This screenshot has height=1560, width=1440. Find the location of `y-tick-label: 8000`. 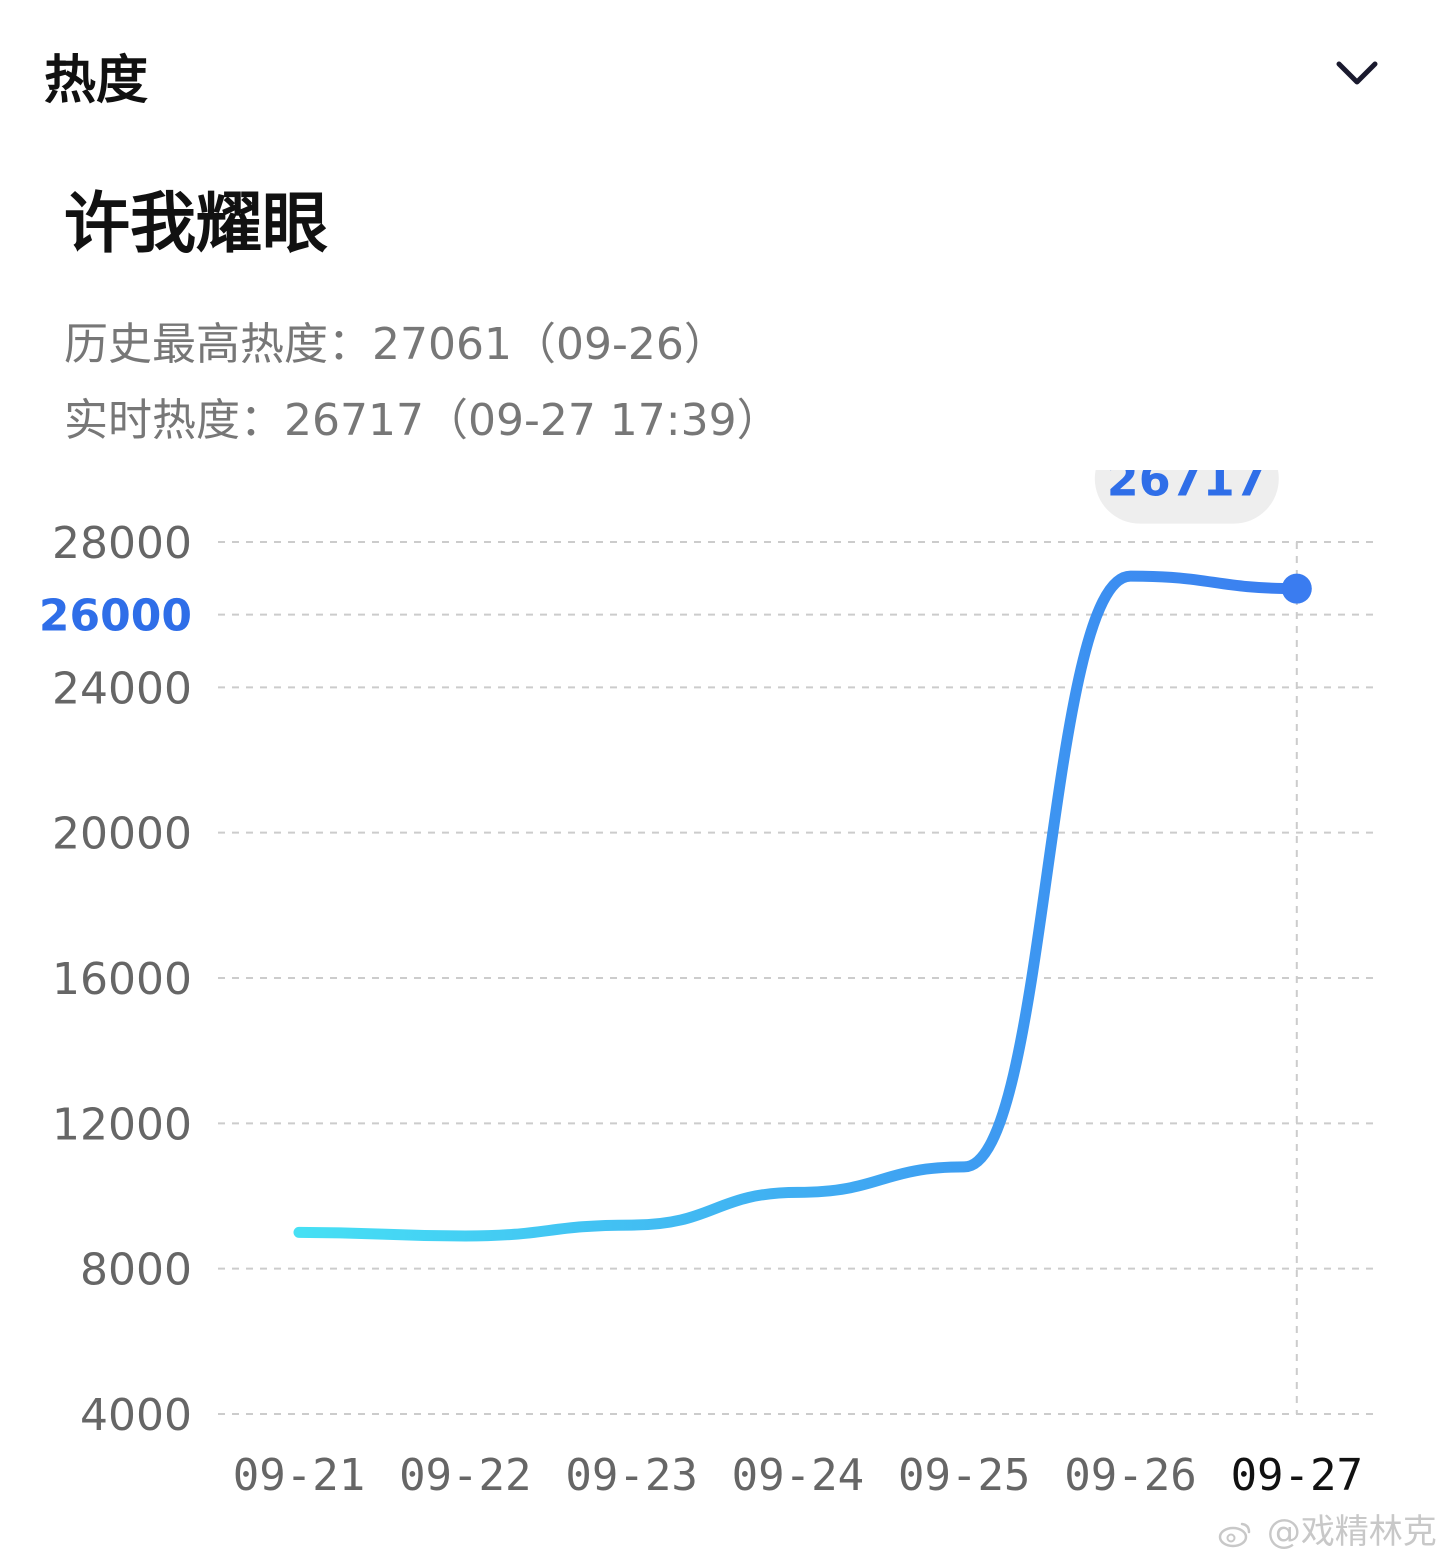

y-tick-label: 8000 is located at coordinates (136, 1270).